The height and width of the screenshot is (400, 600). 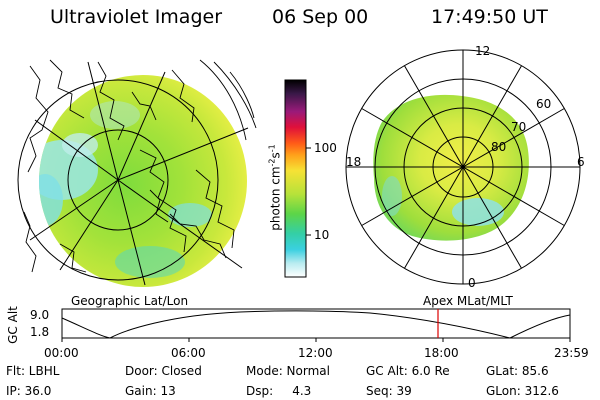 What do you see at coordinates (441, 353) in the screenshot?
I see `orbit-xtick-1800: 18:00` at bounding box center [441, 353].